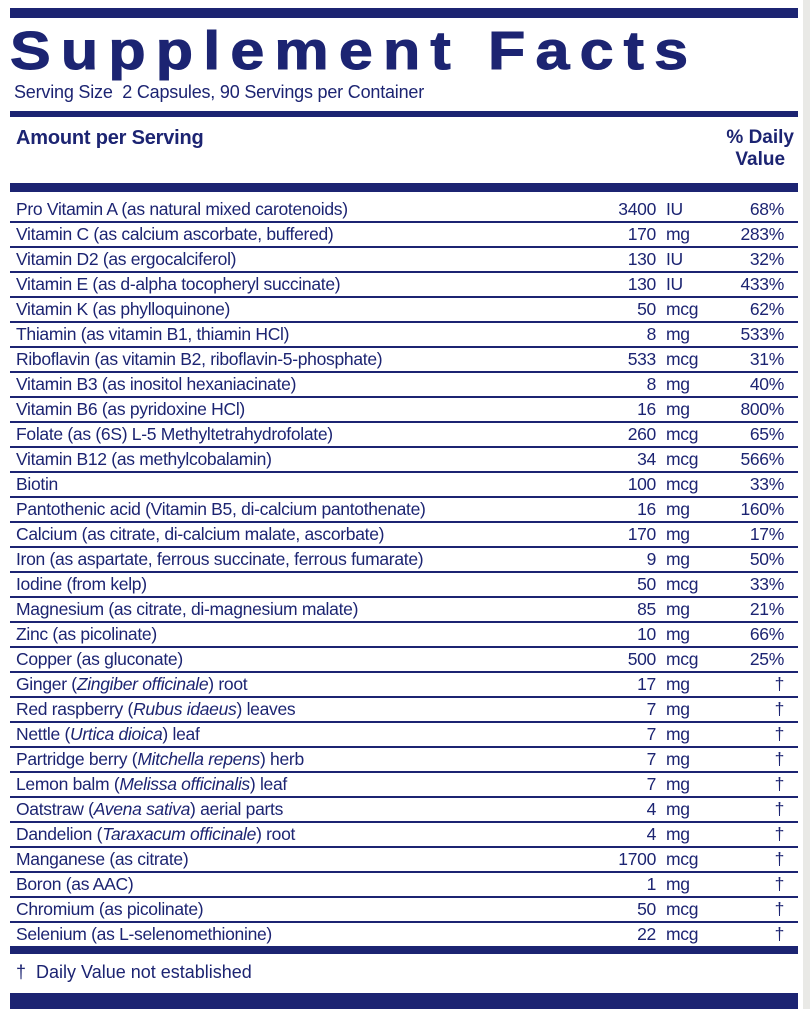 The height and width of the screenshot is (1012, 810). What do you see at coordinates (762, 284) in the screenshot?
I see `ingredient-daily-value: 433%` at bounding box center [762, 284].